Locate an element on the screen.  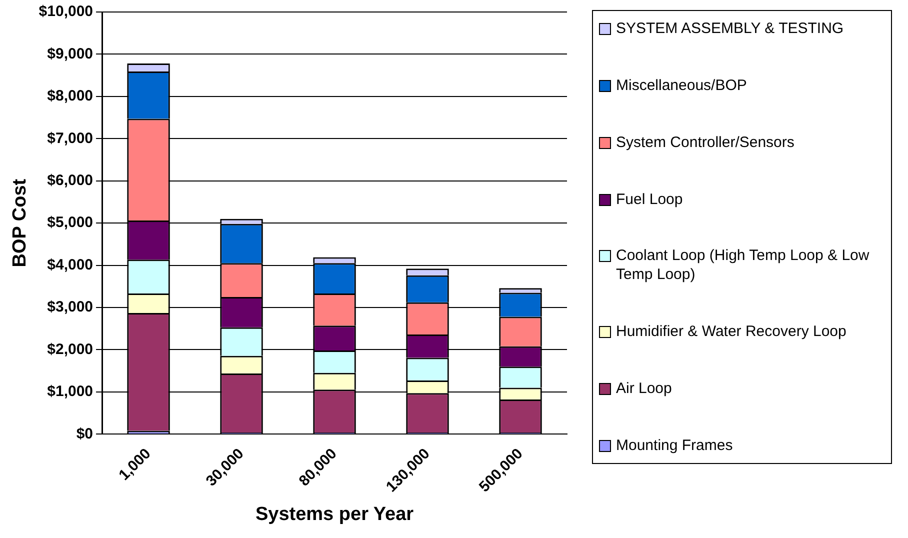
y-axis-title: BOP Cost is located at coordinates (20, 223).